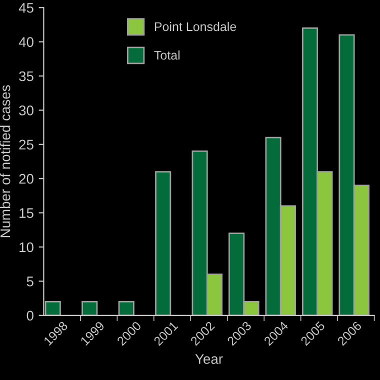  What do you see at coordinates (209, 359) in the screenshot?
I see `x-axis-title: Year` at bounding box center [209, 359].